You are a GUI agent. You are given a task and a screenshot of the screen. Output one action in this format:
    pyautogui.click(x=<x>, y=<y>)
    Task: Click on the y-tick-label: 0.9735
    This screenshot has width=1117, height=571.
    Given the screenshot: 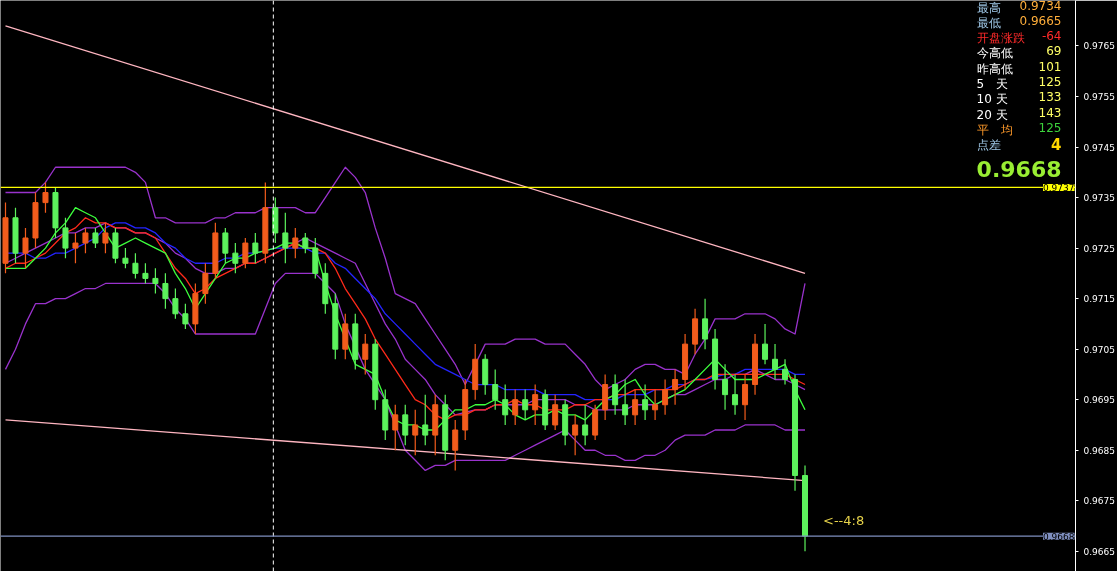 What is the action you would take?
    pyautogui.click(x=1099, y=198)
    